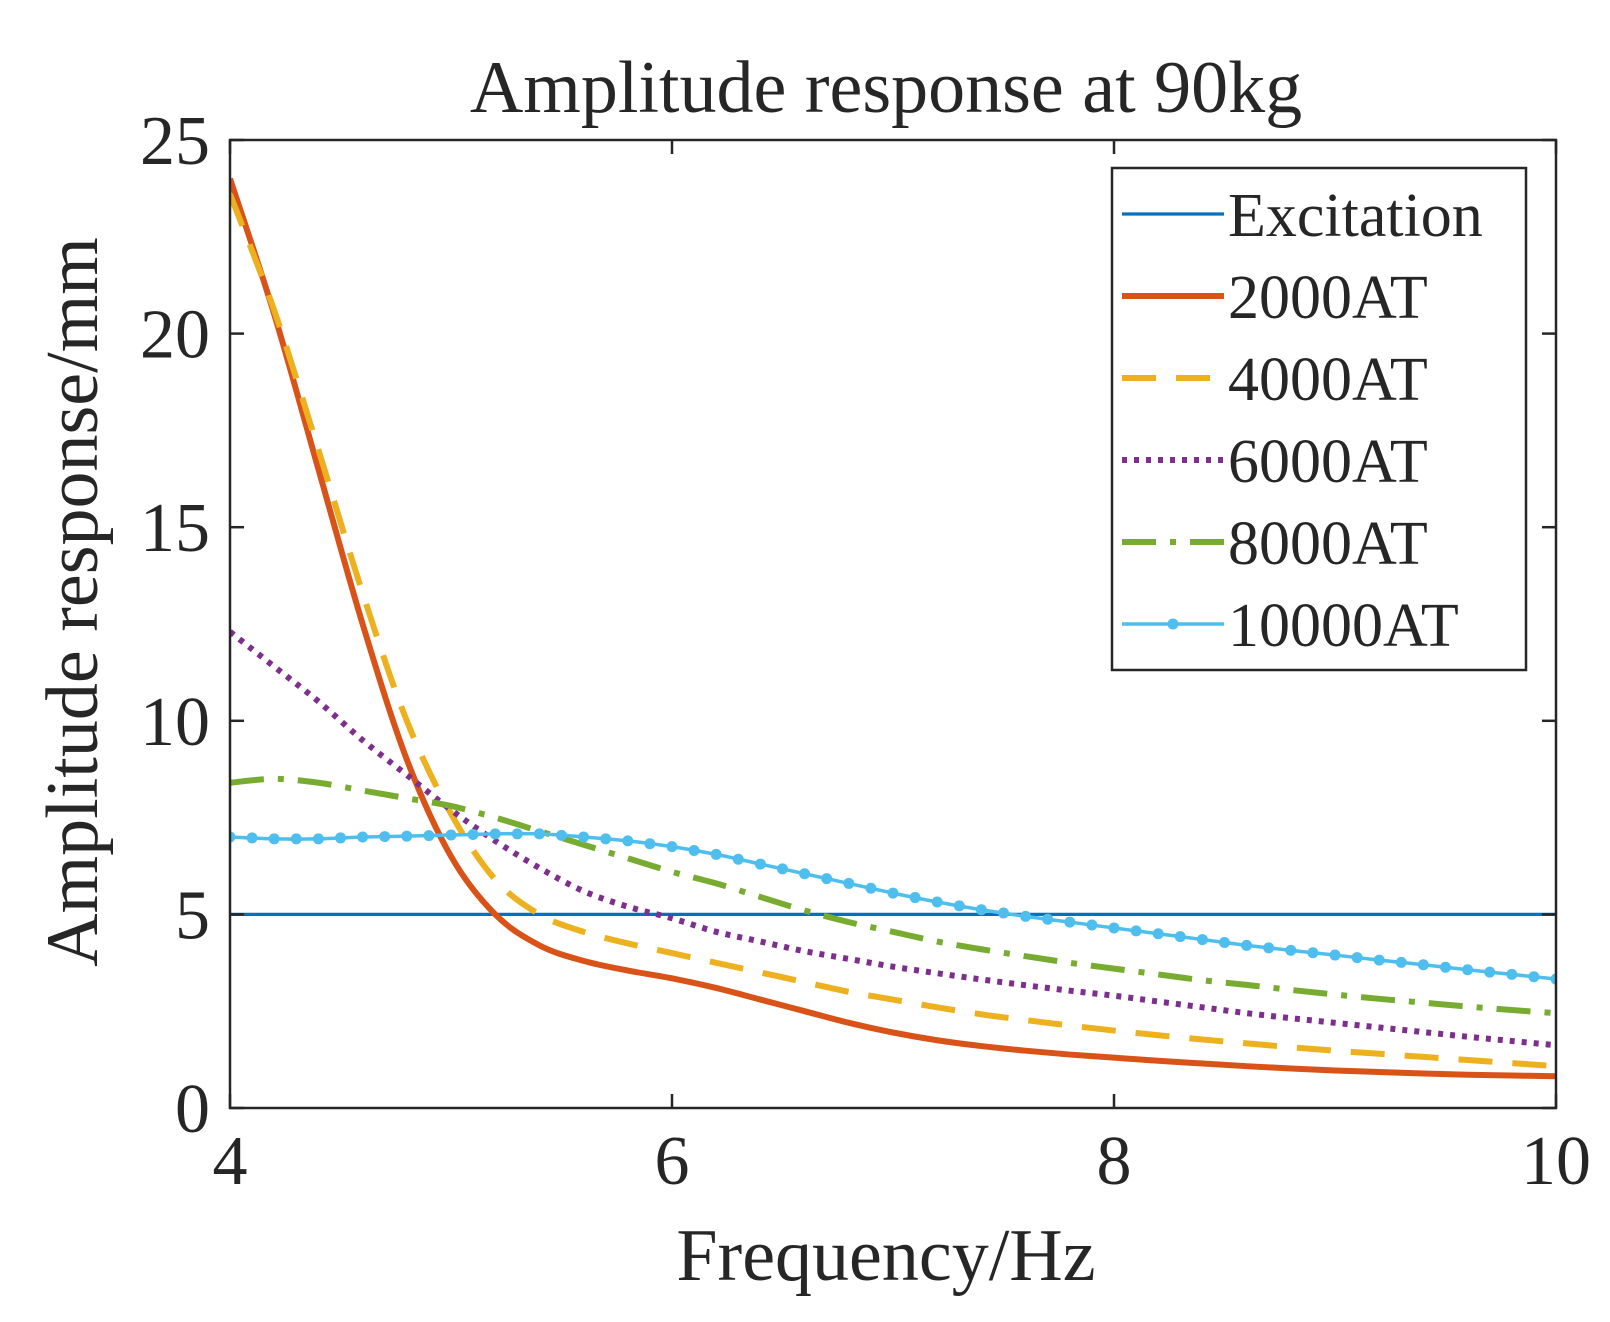 The image size is (1610, 1322). What do you see at coordinates (175, 335) in the screenshot?
I see `y-tick-label: 20` at bounding box center [175, 335].